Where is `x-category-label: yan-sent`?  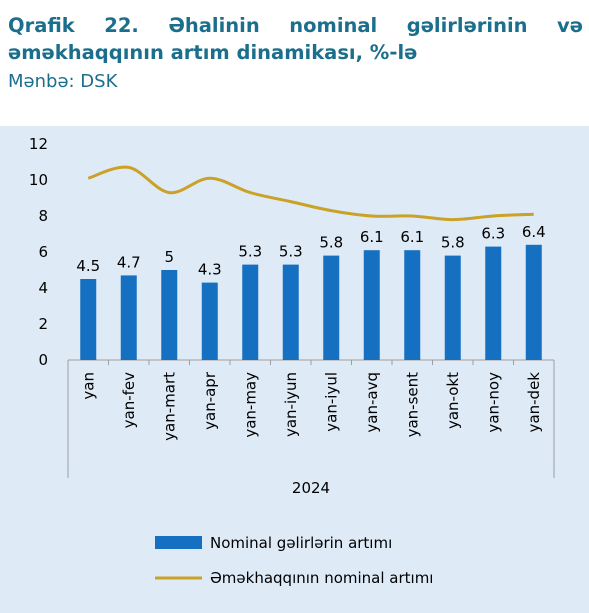 x-category-label: yan-sent is located at coordinates (412, 405).